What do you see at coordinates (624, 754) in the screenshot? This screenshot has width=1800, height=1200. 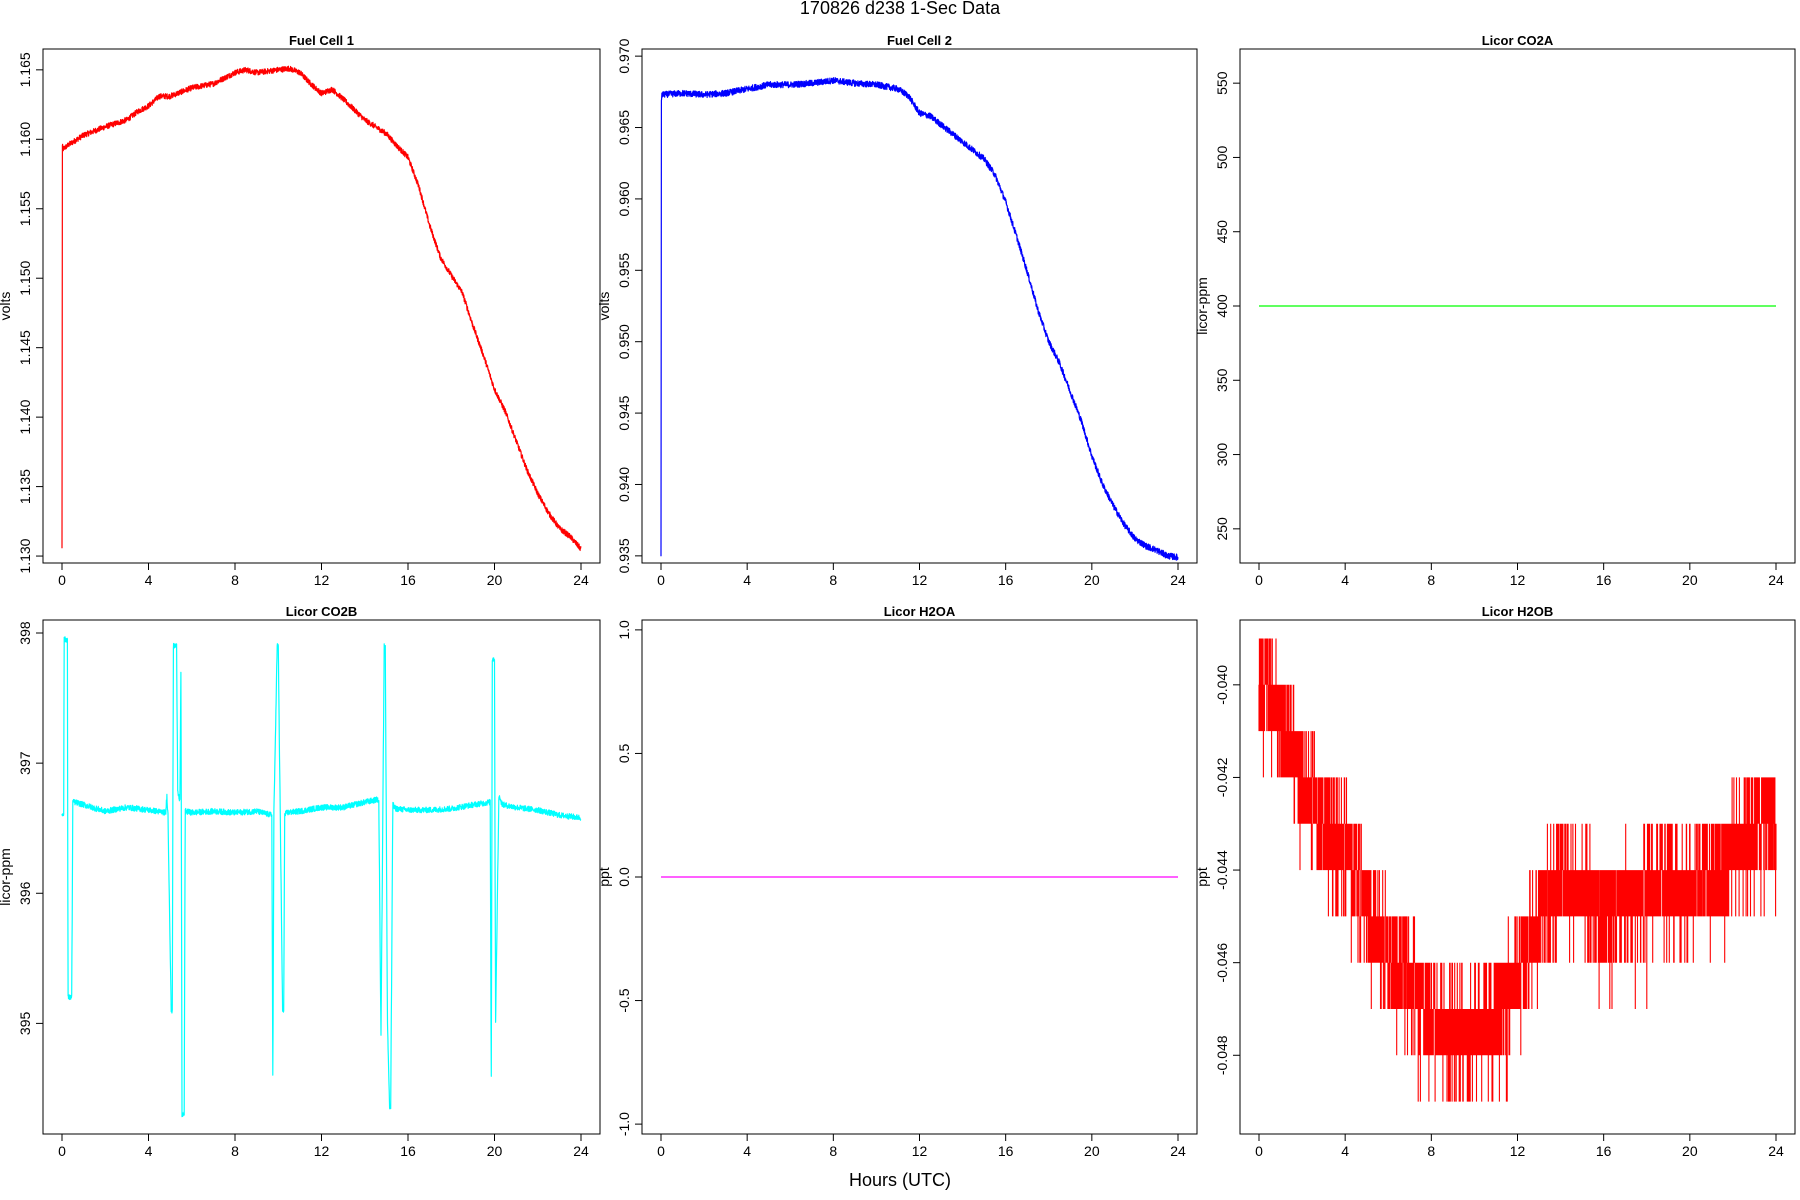 I see `y-tick-label: 0.5` at bounding box center [624, 754].